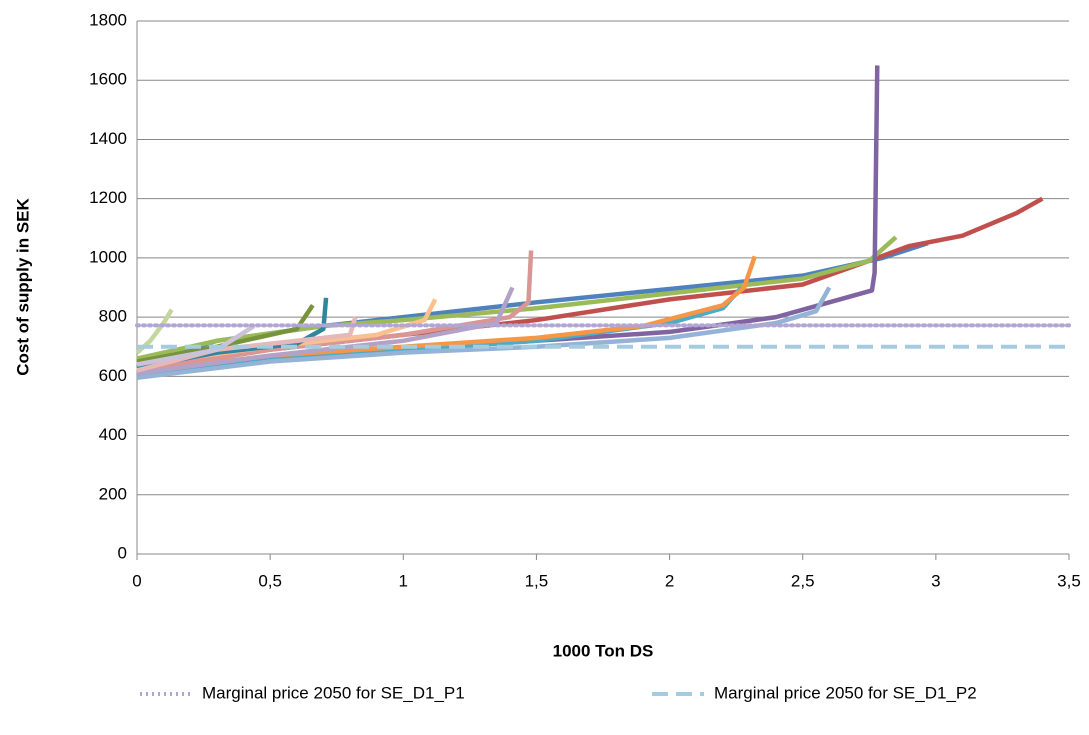 The image size is (1089, 735). I want to click on y-tick-label: 1000, so click(108, 256).